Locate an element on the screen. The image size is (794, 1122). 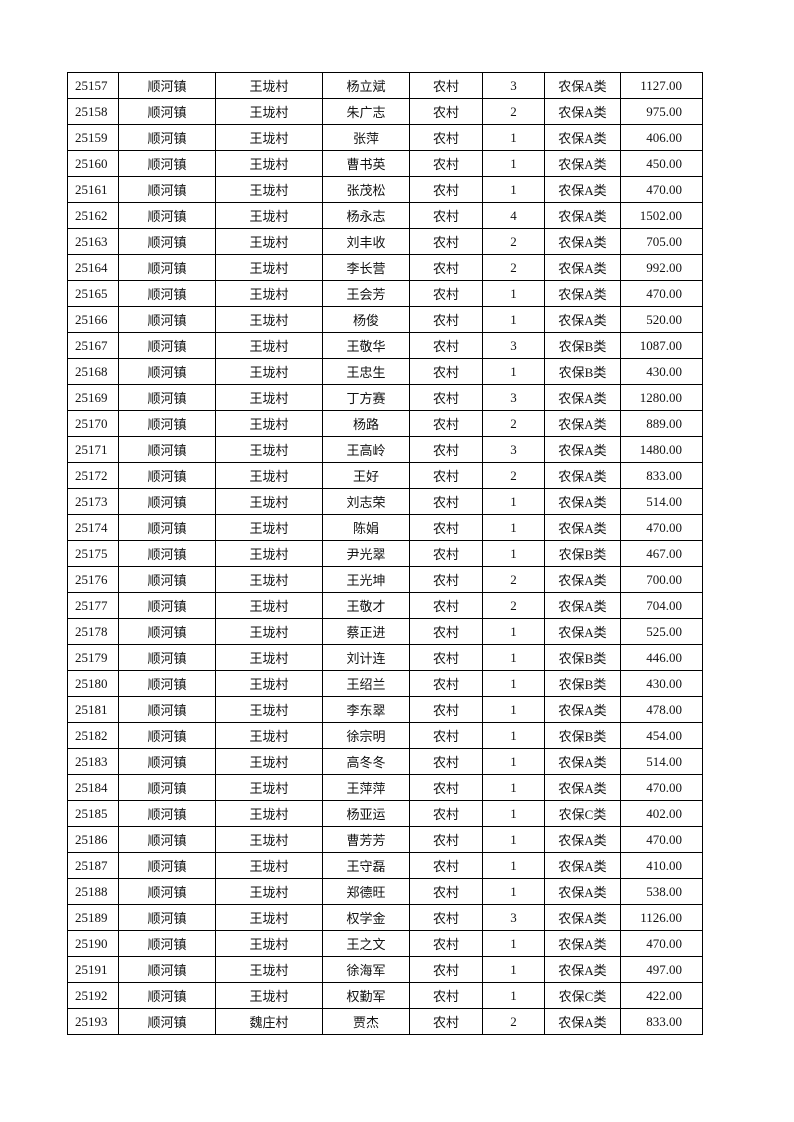
table-row: 25187 顺河镇 王垅村 王守磊 农村 1 农保A类 410.00 is located at coordinates (385, 865).